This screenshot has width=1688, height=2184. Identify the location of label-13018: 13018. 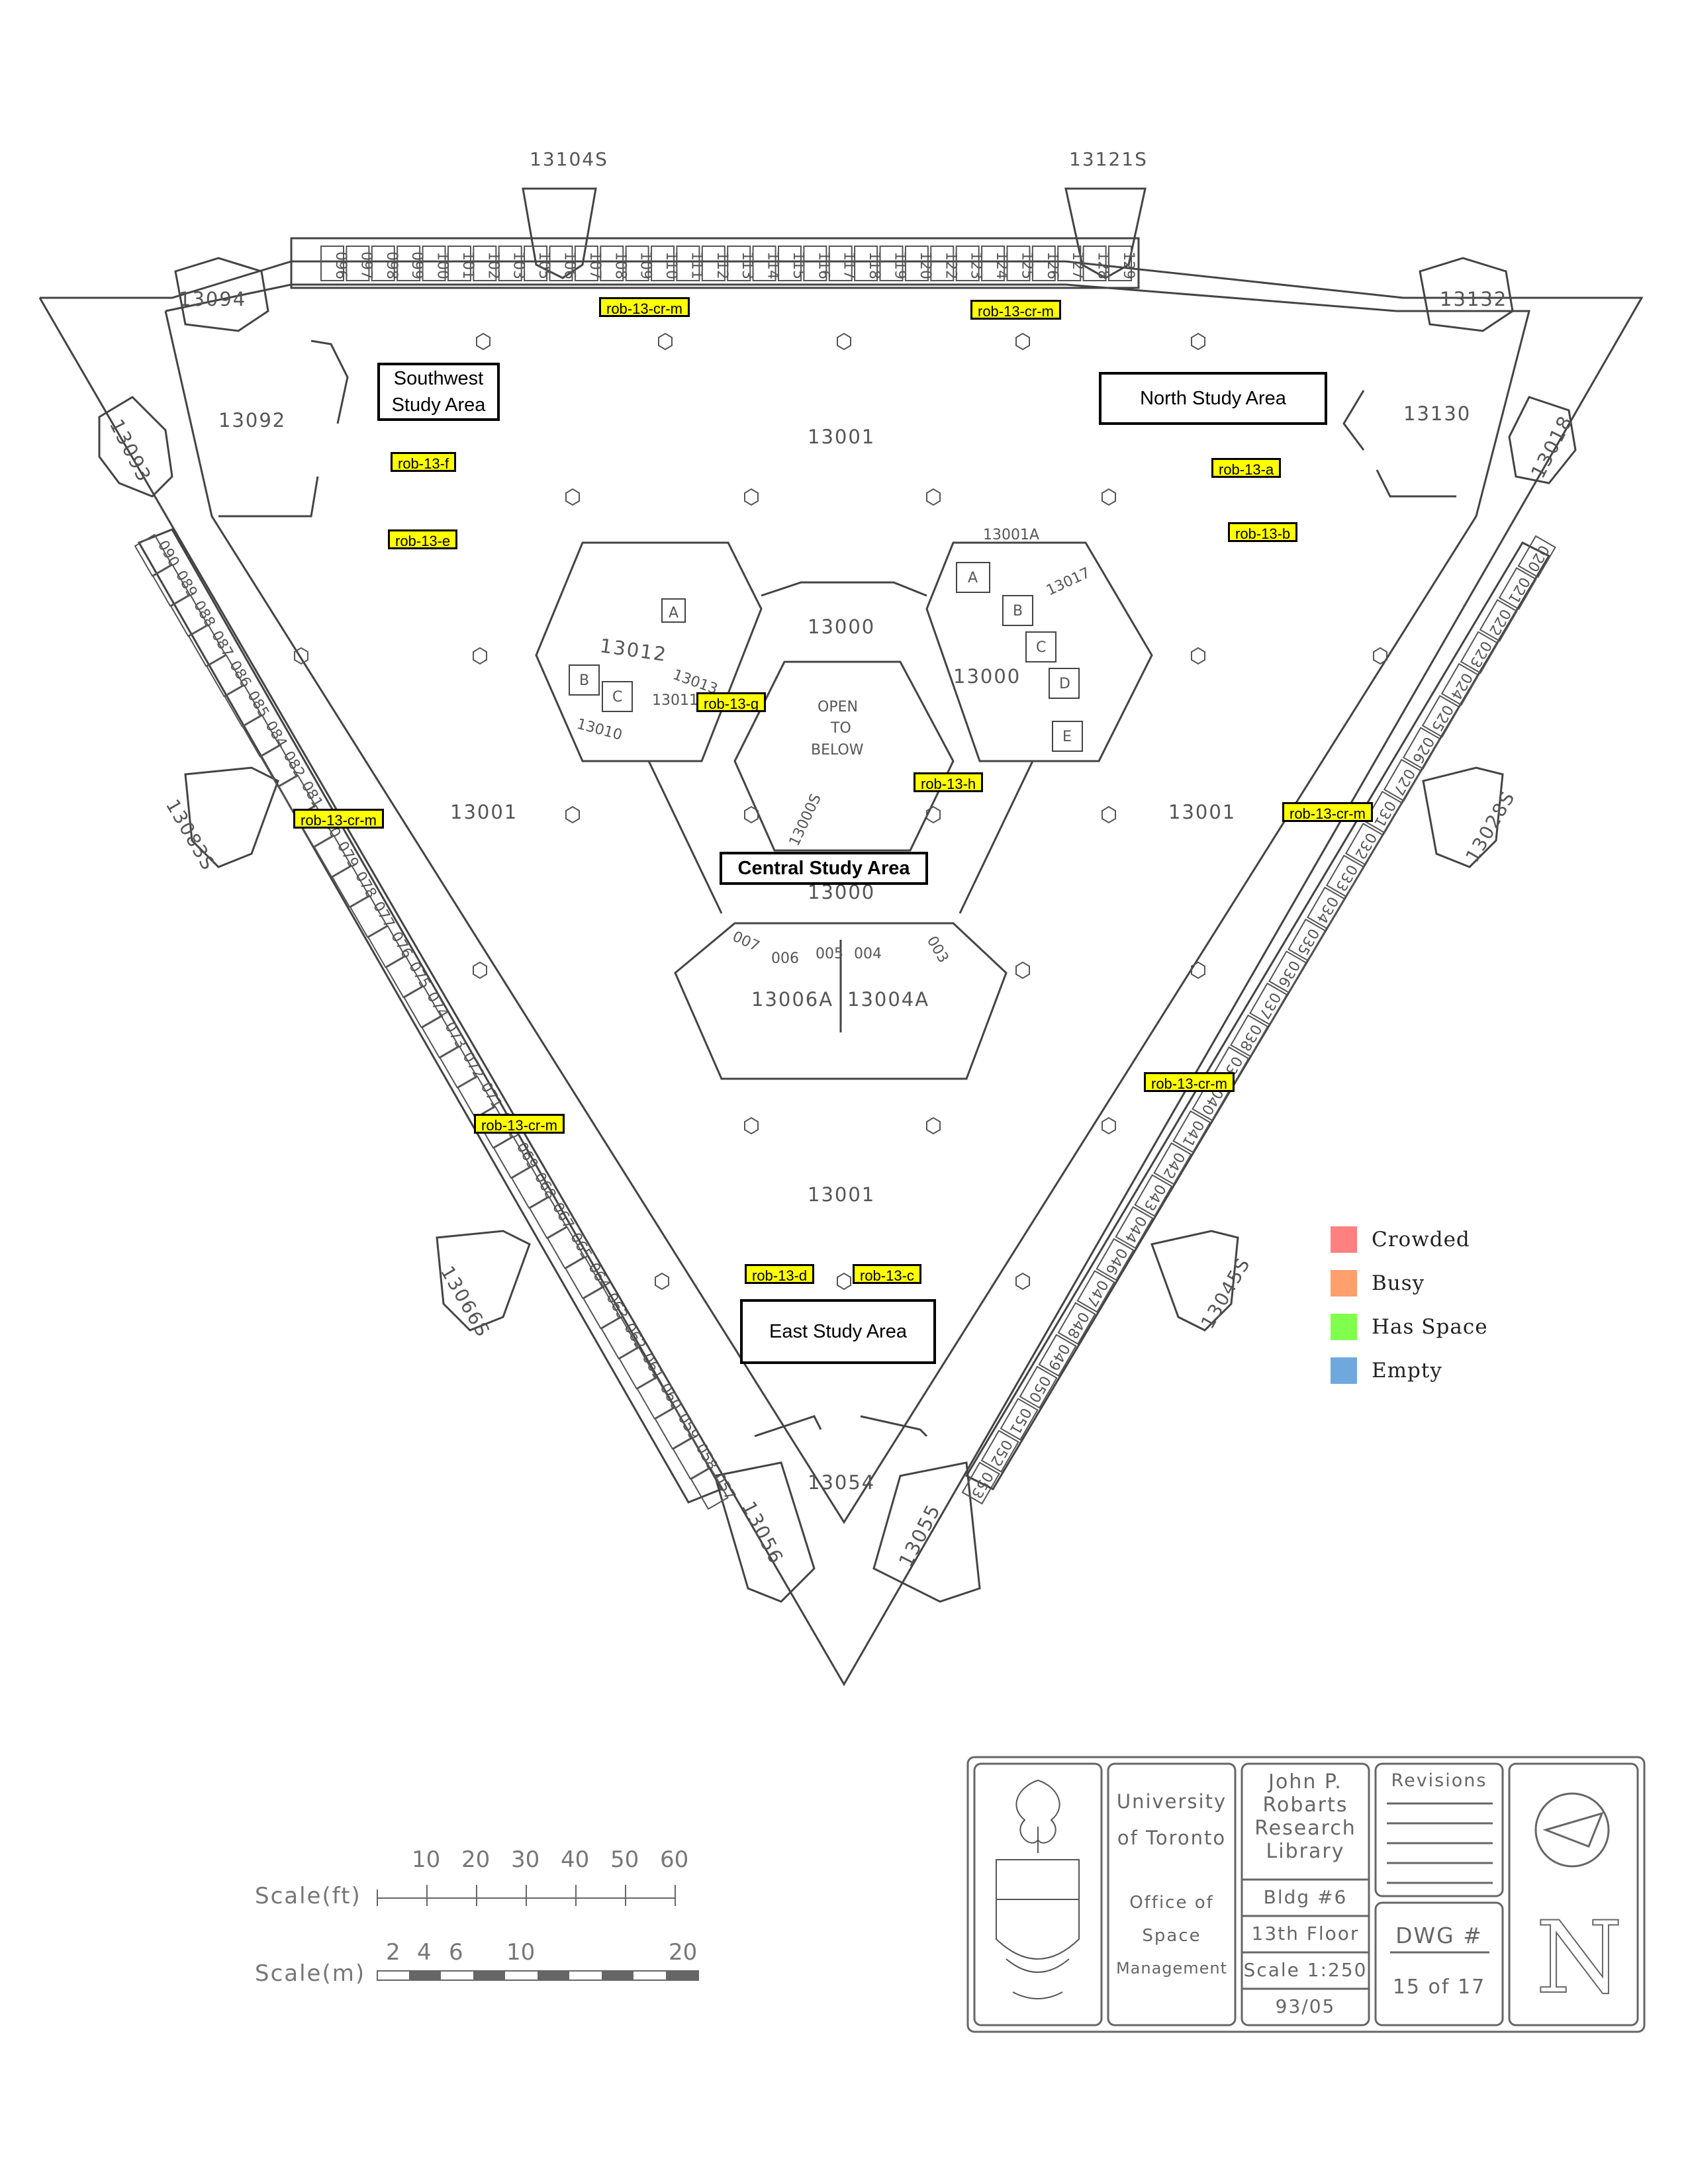
(1551, 447).